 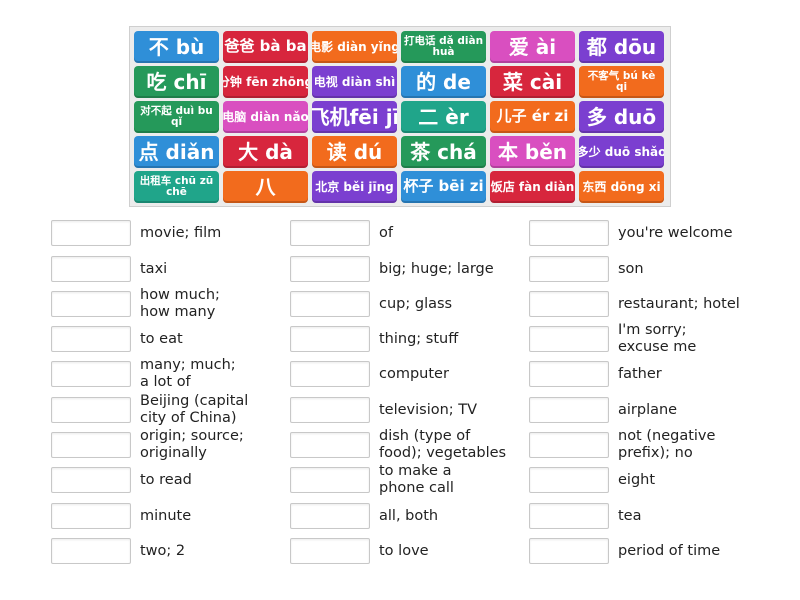 What do you see at coordinates (532, 187) in the screenshot?
I see `word-tile: 饭店 fàn diàn` at bounding box center [532, 187].